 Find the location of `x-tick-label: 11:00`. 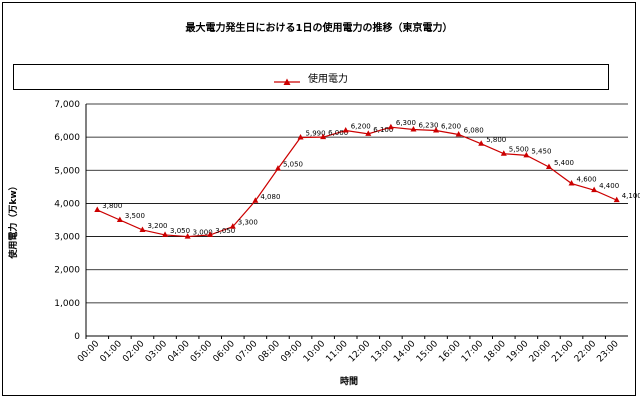

x-tick-label: 11:00 is located at coordinates (337, 352).